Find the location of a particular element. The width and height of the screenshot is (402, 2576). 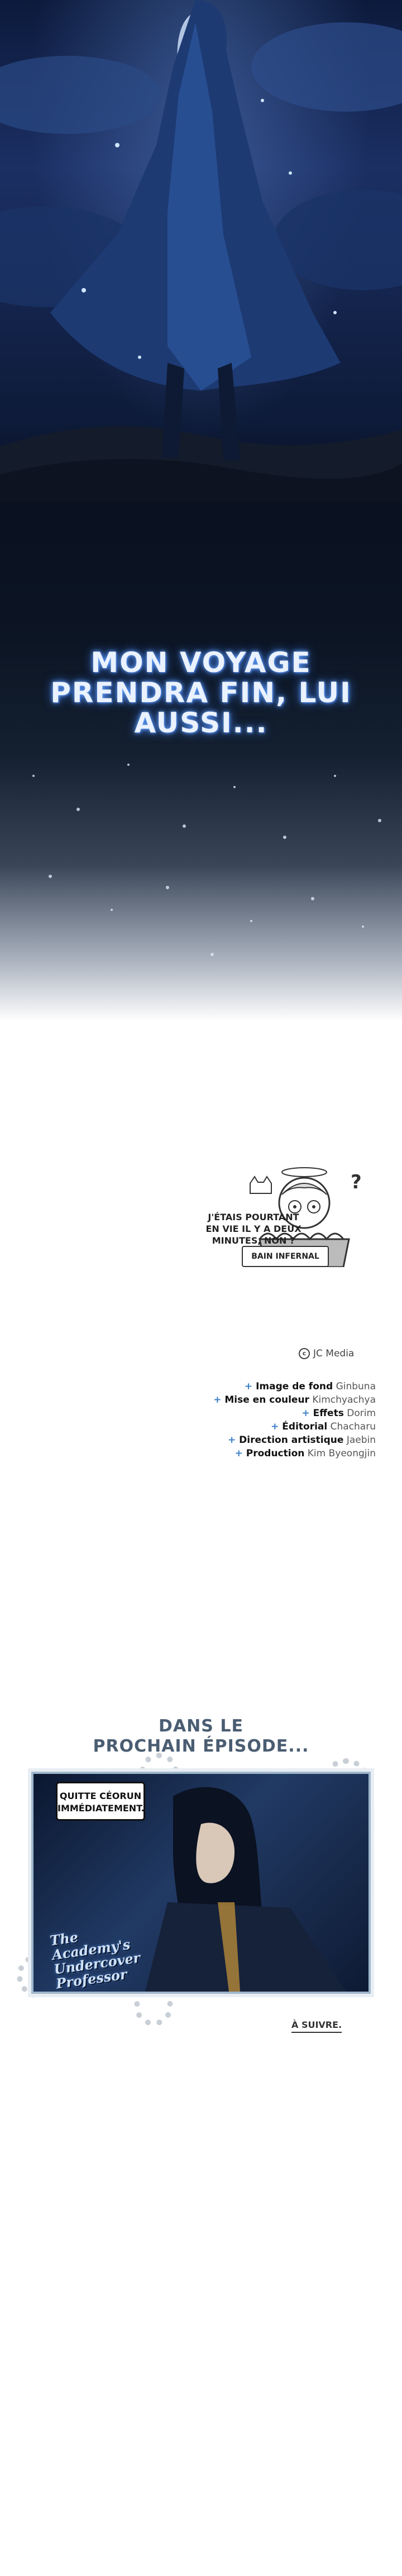

credit-role: Image de fond is located at coordinates (294, 1386).